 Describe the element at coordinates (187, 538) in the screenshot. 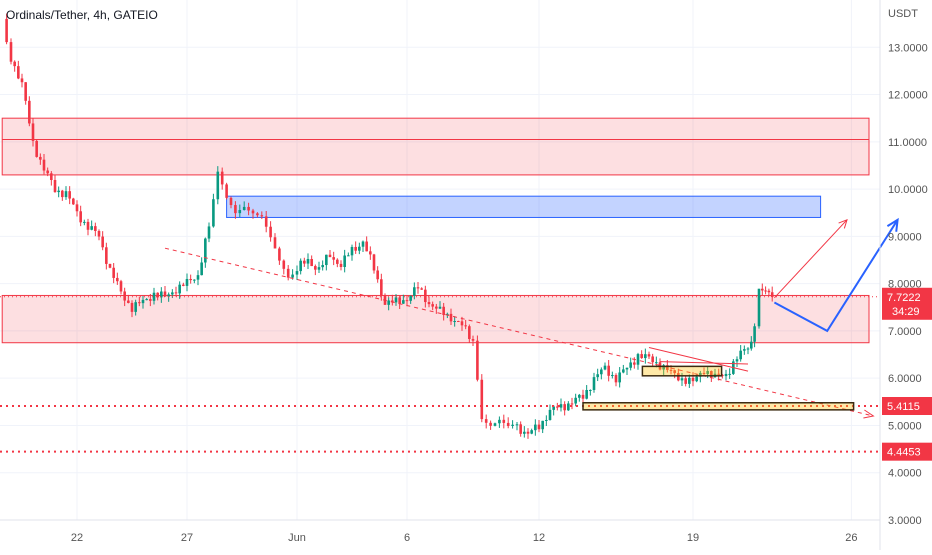

I see `x-tick-label: 27` at that location.